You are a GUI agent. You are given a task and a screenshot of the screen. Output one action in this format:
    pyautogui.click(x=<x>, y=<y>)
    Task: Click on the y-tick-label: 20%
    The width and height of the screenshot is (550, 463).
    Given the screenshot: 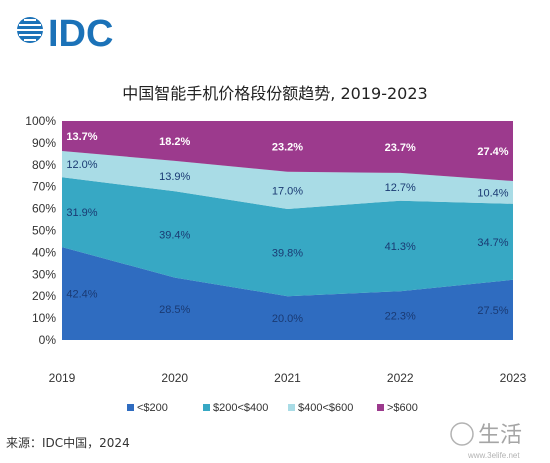 What is the action you would take?
    pyautogui.click(x=44, y=296)
    